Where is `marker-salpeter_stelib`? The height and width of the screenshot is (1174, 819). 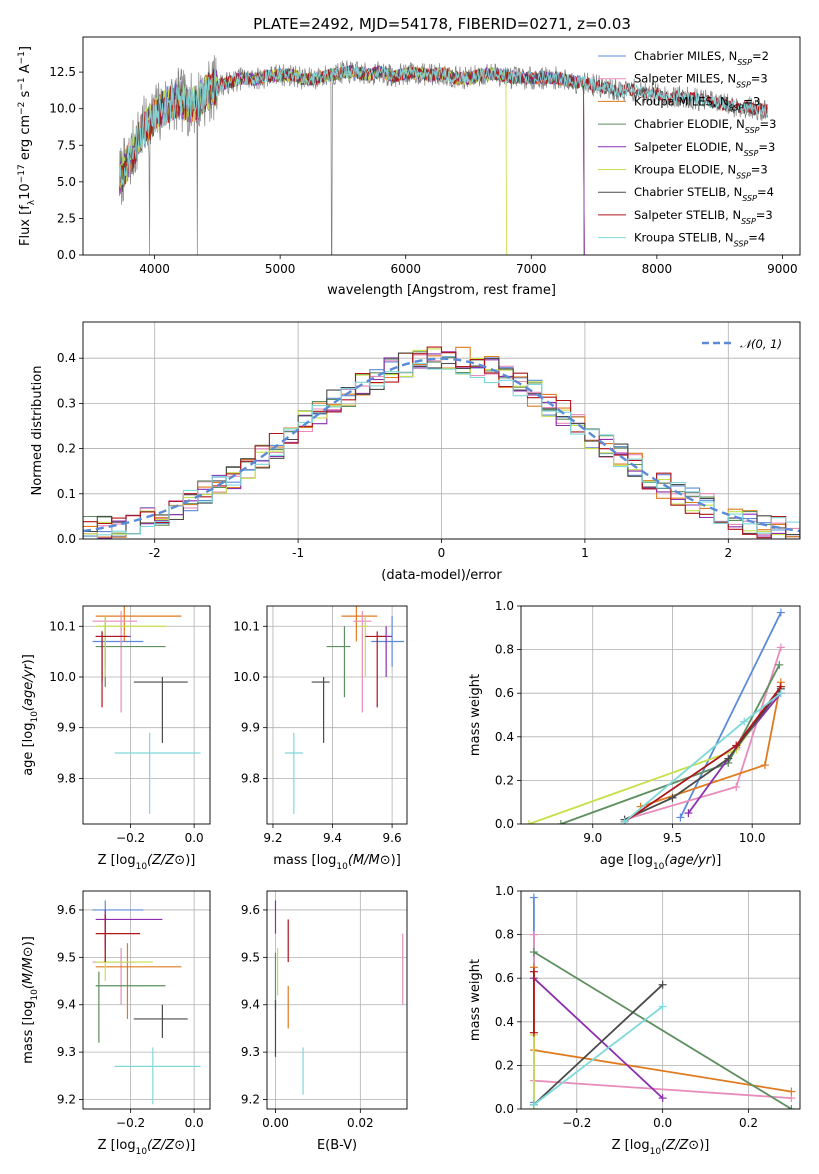
marker-salpeter_stelib is located at coordinates (533, 1032).